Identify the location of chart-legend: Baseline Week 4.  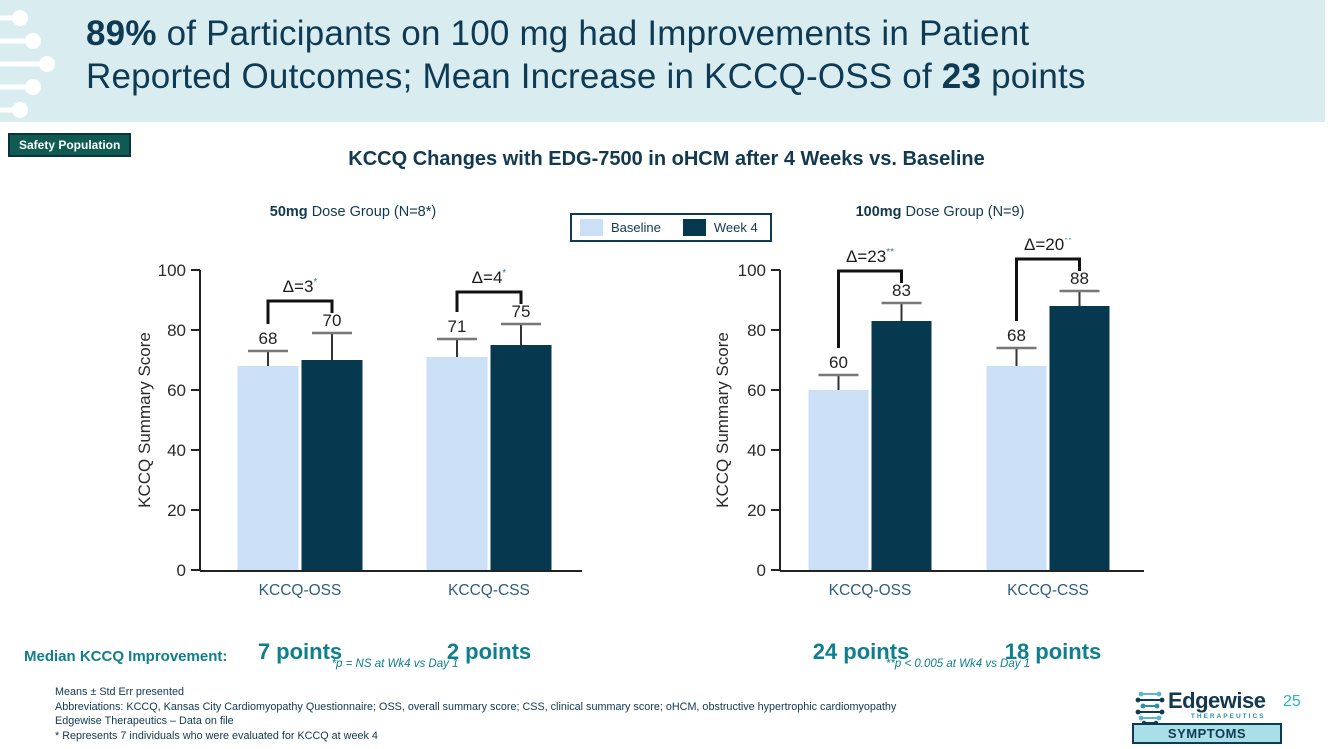
(671, 227).